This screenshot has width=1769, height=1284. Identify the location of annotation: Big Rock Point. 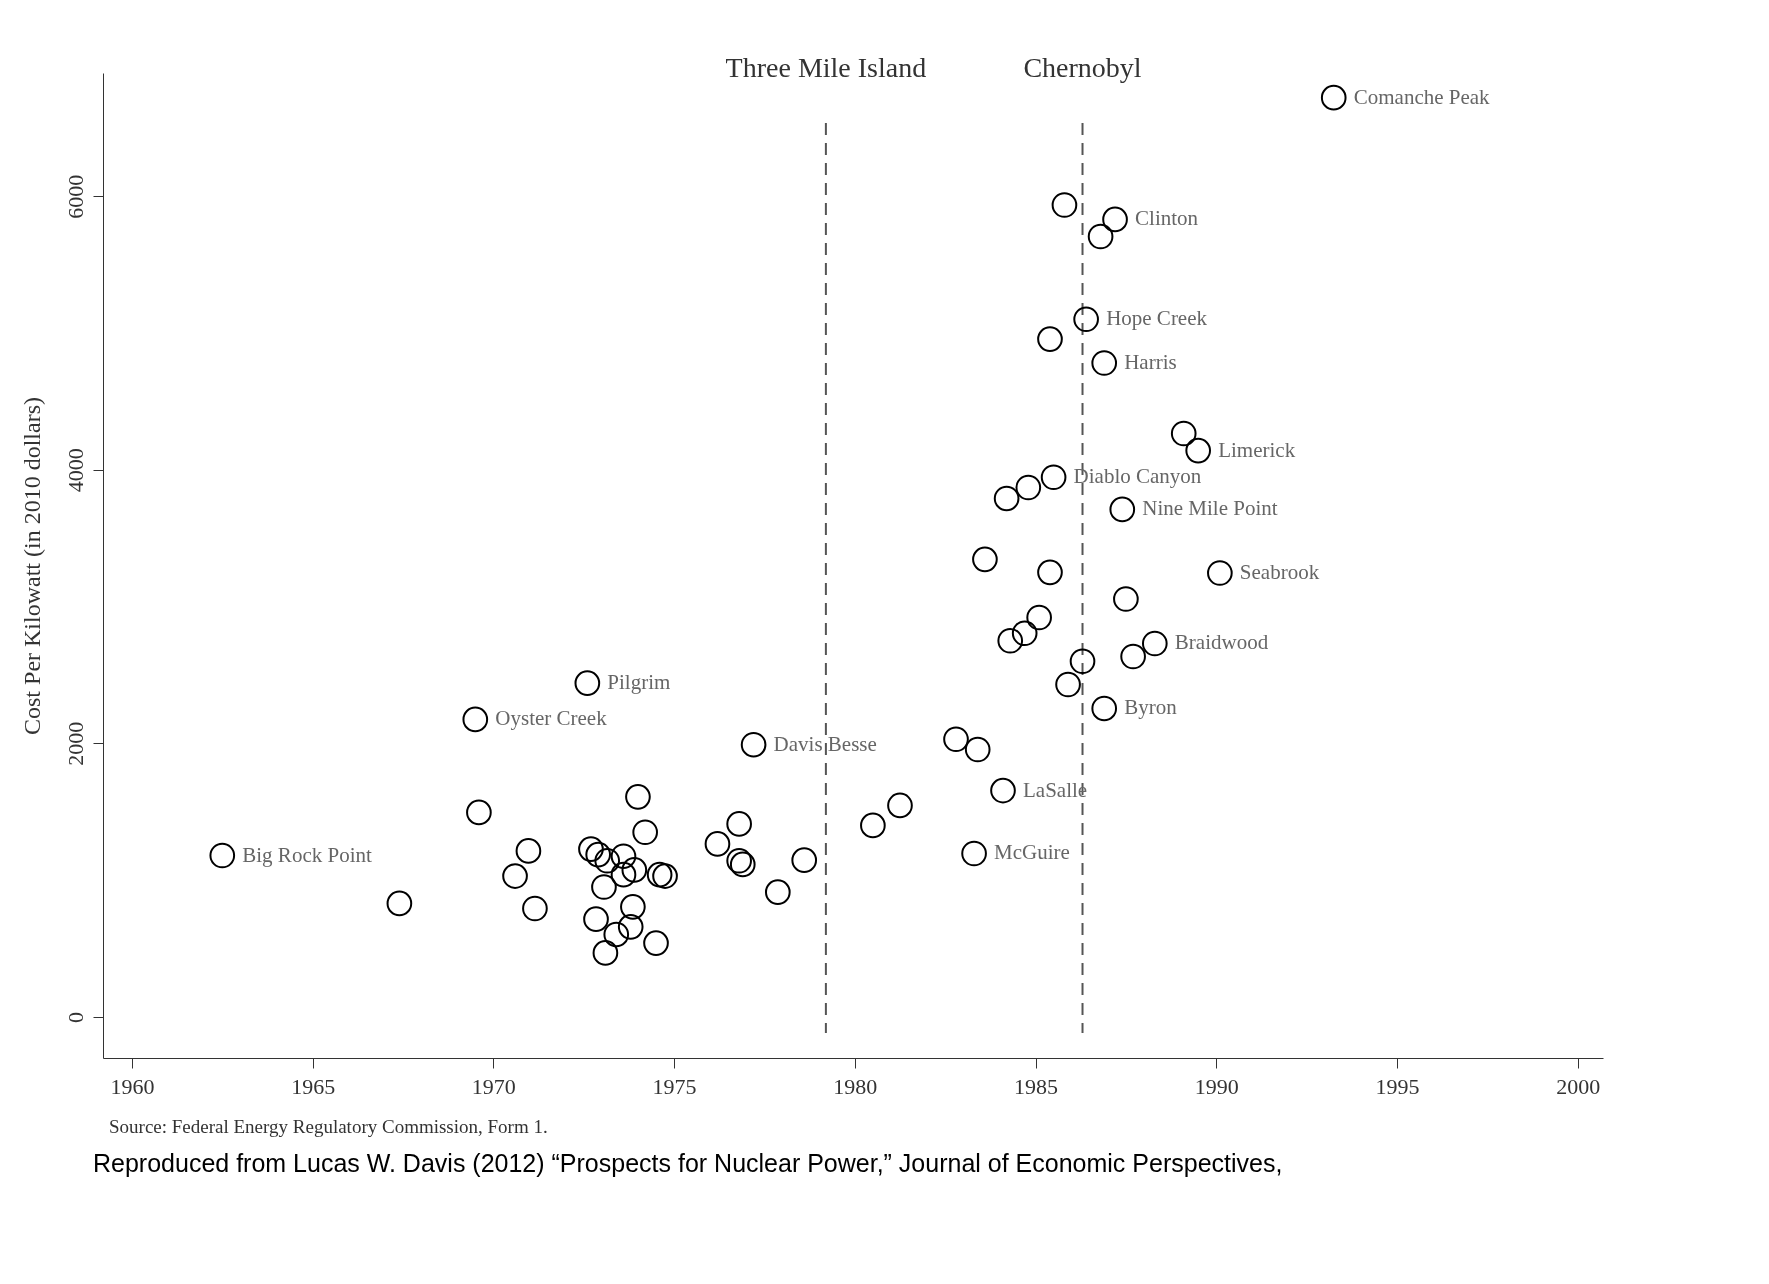
(307, 854).